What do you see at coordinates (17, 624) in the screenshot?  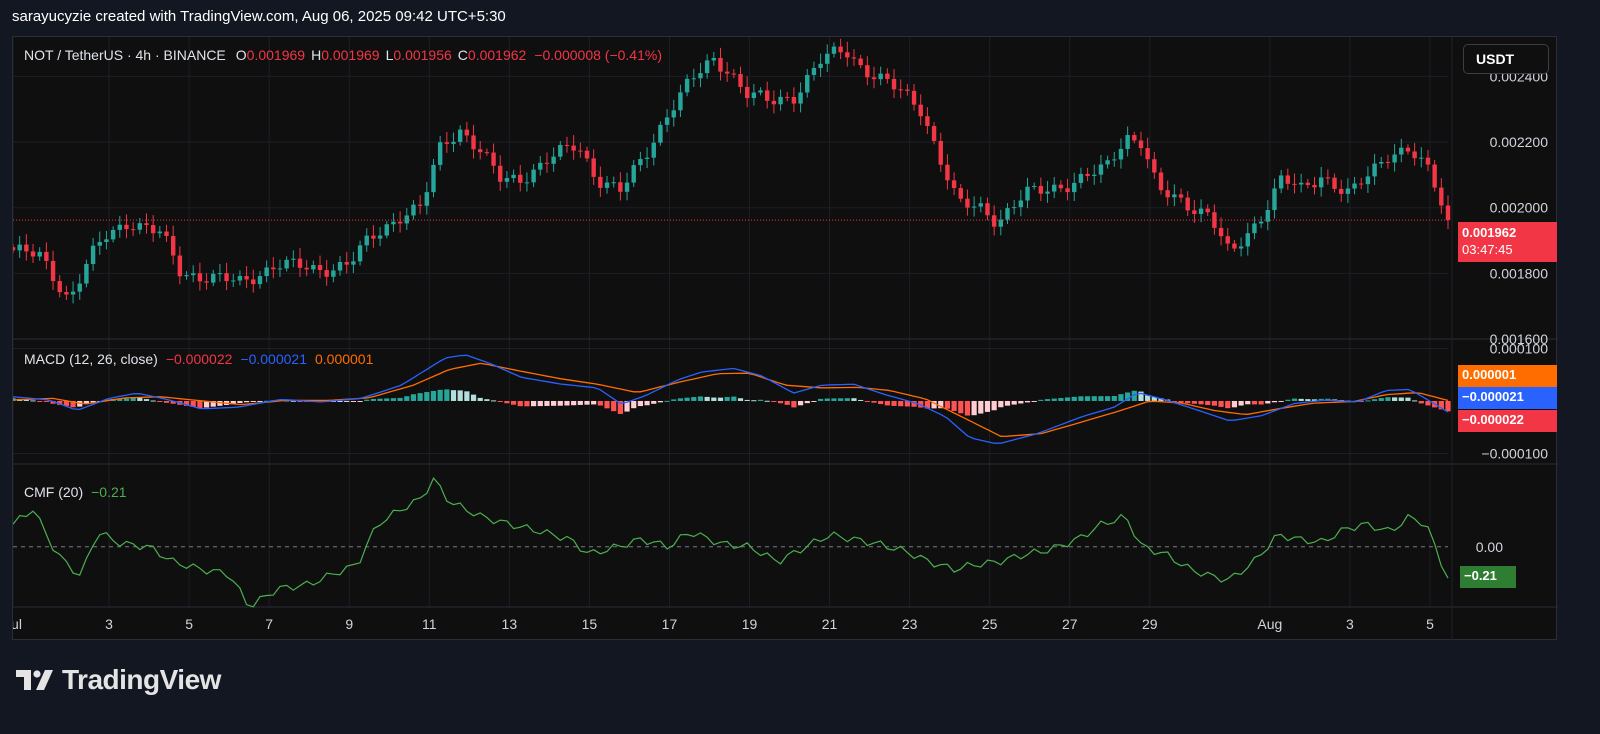 I see `time-axis-tick-label: Jul` at bounding box center [17, 624].